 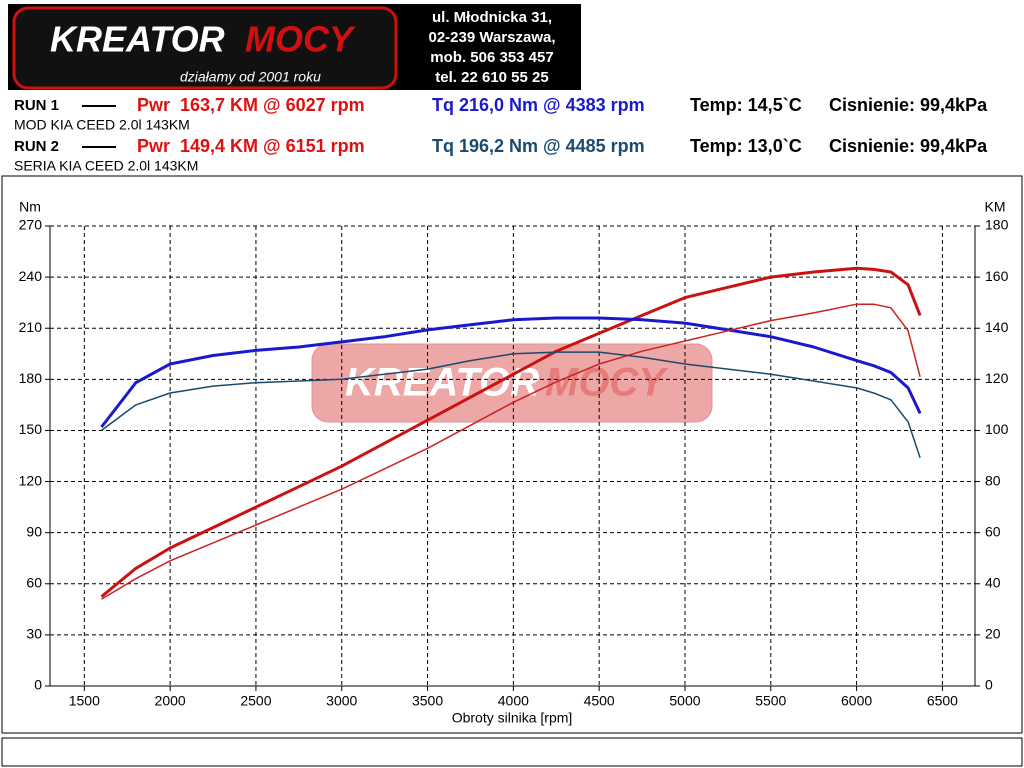 What do you see at coordinates (538, 146) in the screenshot?
I see `run-torque: Tq 196,2 Nm @ 4485 rpm` at bounding box center [538, 146].